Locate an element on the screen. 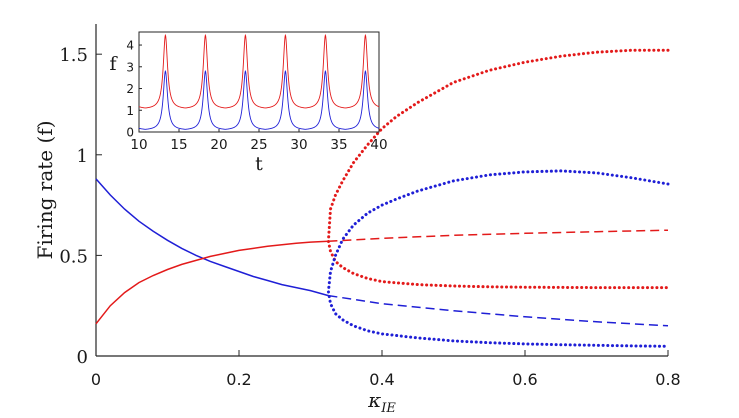 The image size is (739, 418). main-y-axis-label: Firing rate (f) is located at coordinates (45, 190).